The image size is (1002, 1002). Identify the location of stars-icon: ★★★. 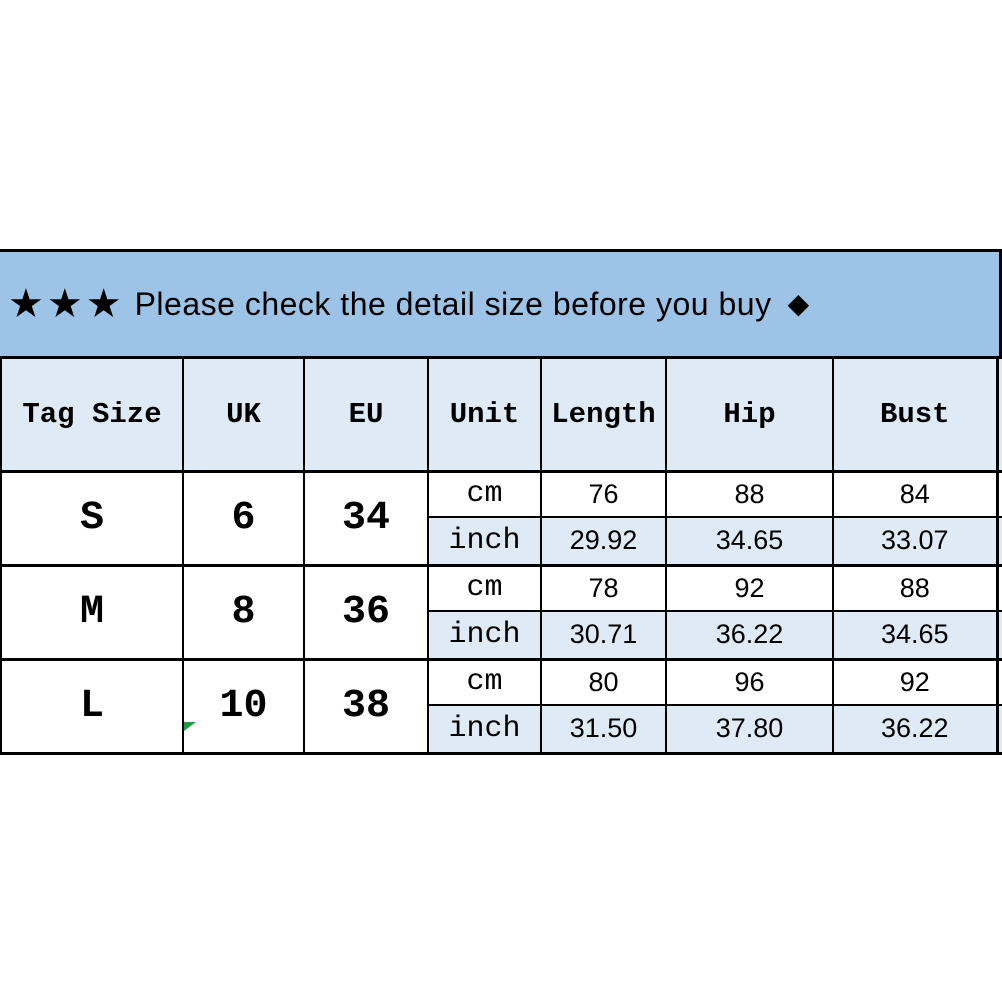
(66, 304).